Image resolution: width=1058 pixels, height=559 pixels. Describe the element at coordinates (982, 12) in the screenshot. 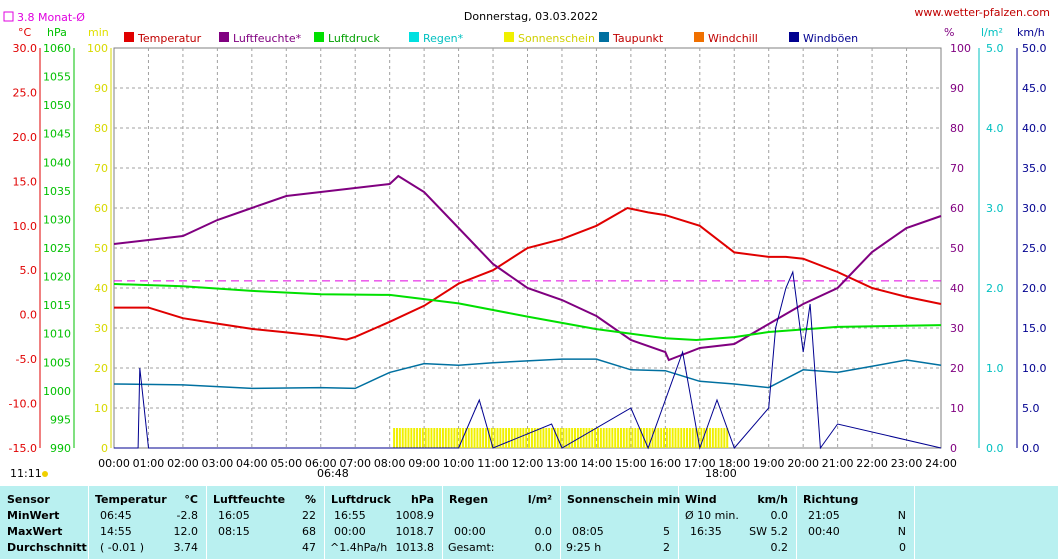

I see `site-link: www.wetter-pfalzen.com` at that location.